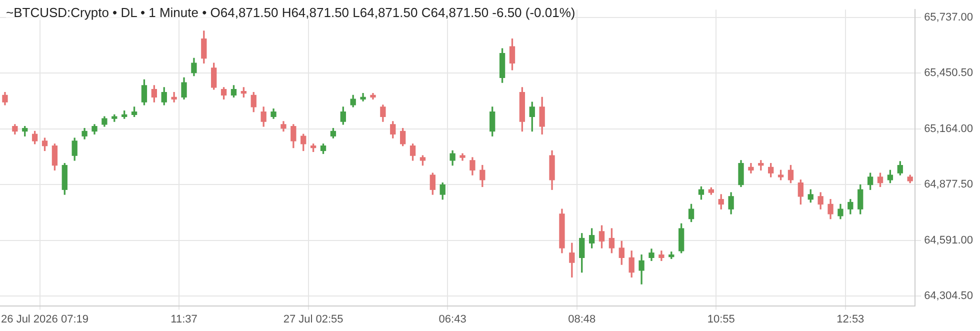 This screenshot has width=980, height=331. I want to click on candlestick, so click(174, 97).